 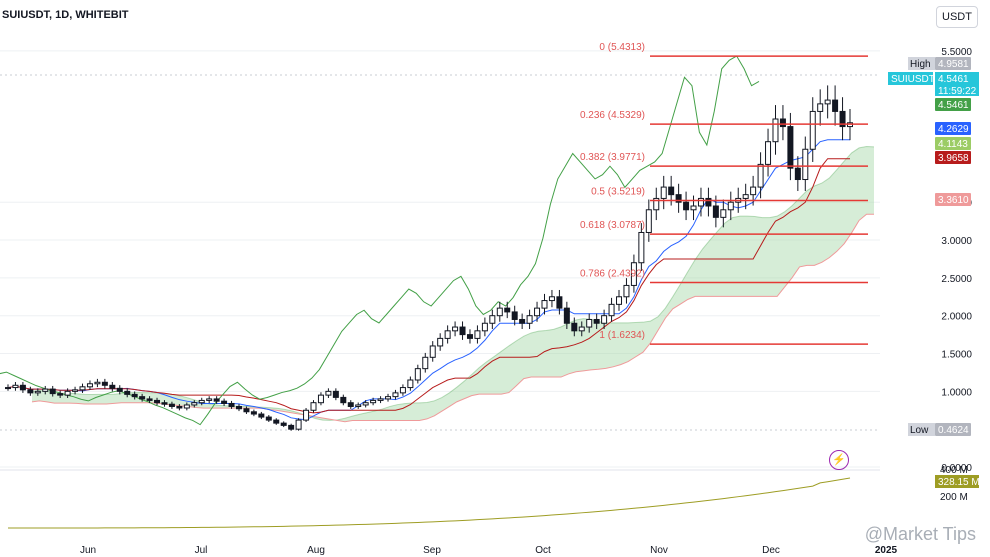 I want to click on price-tick-label: 1.0000, so click(x=956, y=392).